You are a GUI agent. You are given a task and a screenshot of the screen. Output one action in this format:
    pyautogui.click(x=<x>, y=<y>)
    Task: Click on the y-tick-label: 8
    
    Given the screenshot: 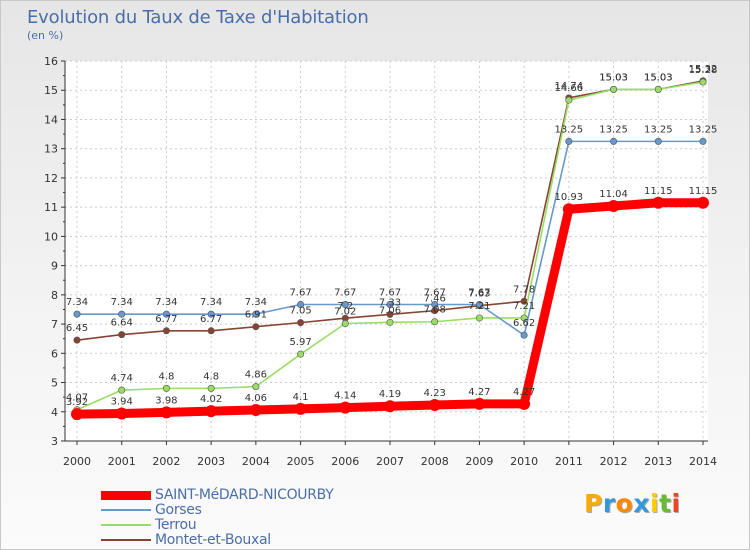 What is the action you would take?
    pyautogui.click(x=54, y=295)
    